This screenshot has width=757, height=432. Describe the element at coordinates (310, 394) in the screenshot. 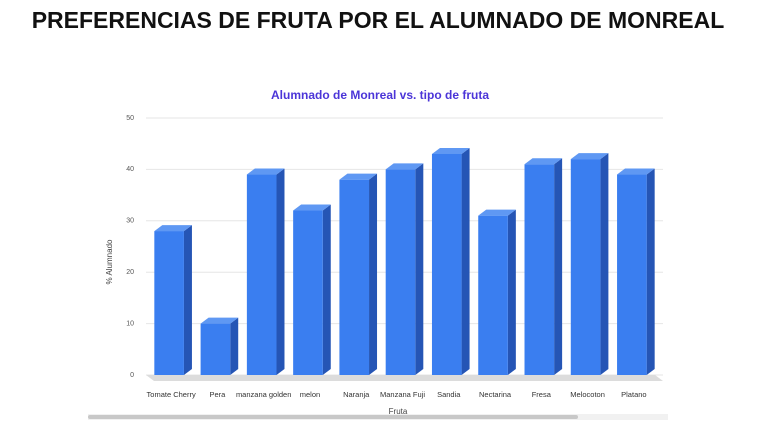

I see `x-tick-label: melon` at that location.